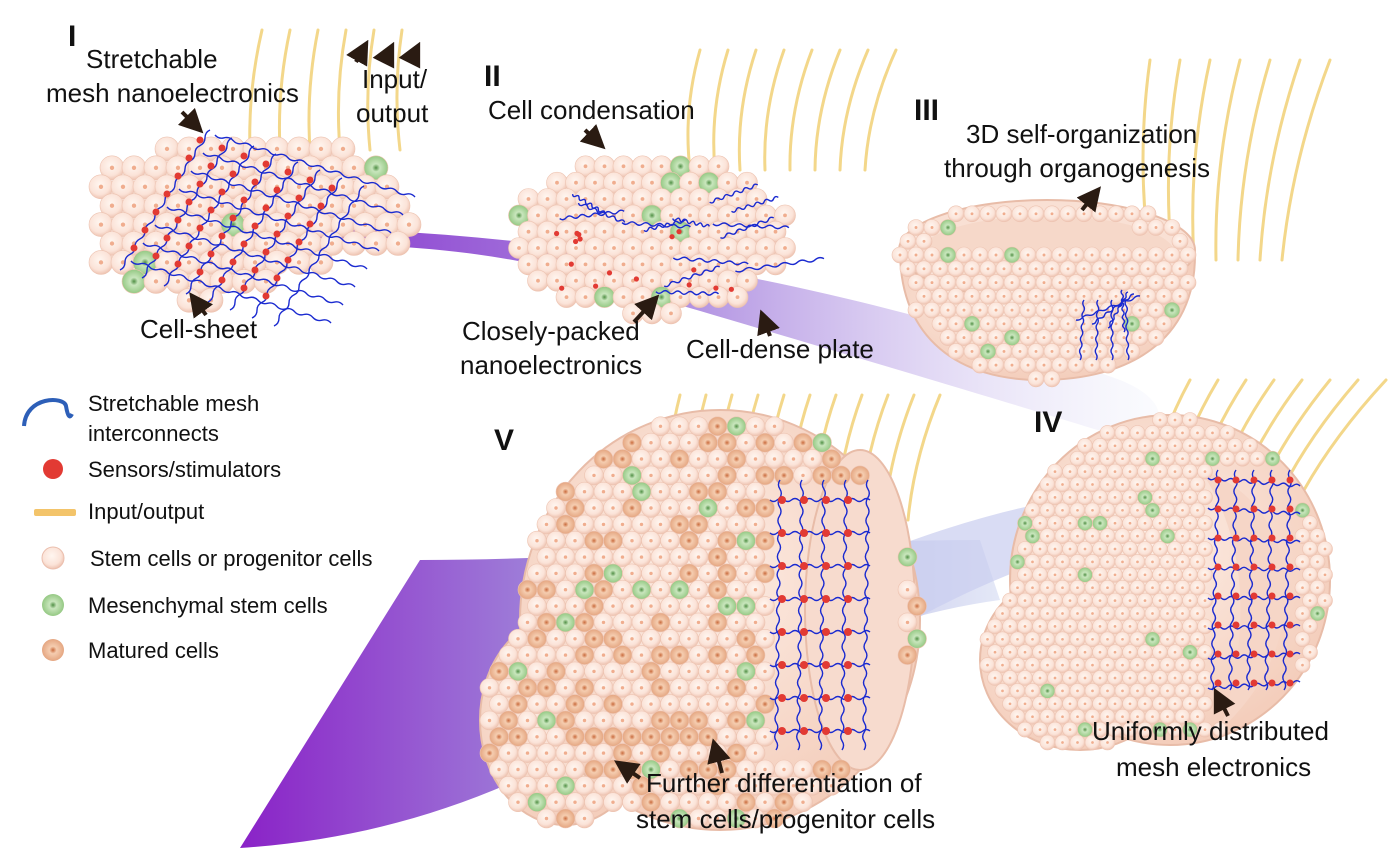  What do you see at coordinates (48, 412) in the screenshot?
I see `legend-interconnect-icon` at bounding box center [48, 412].